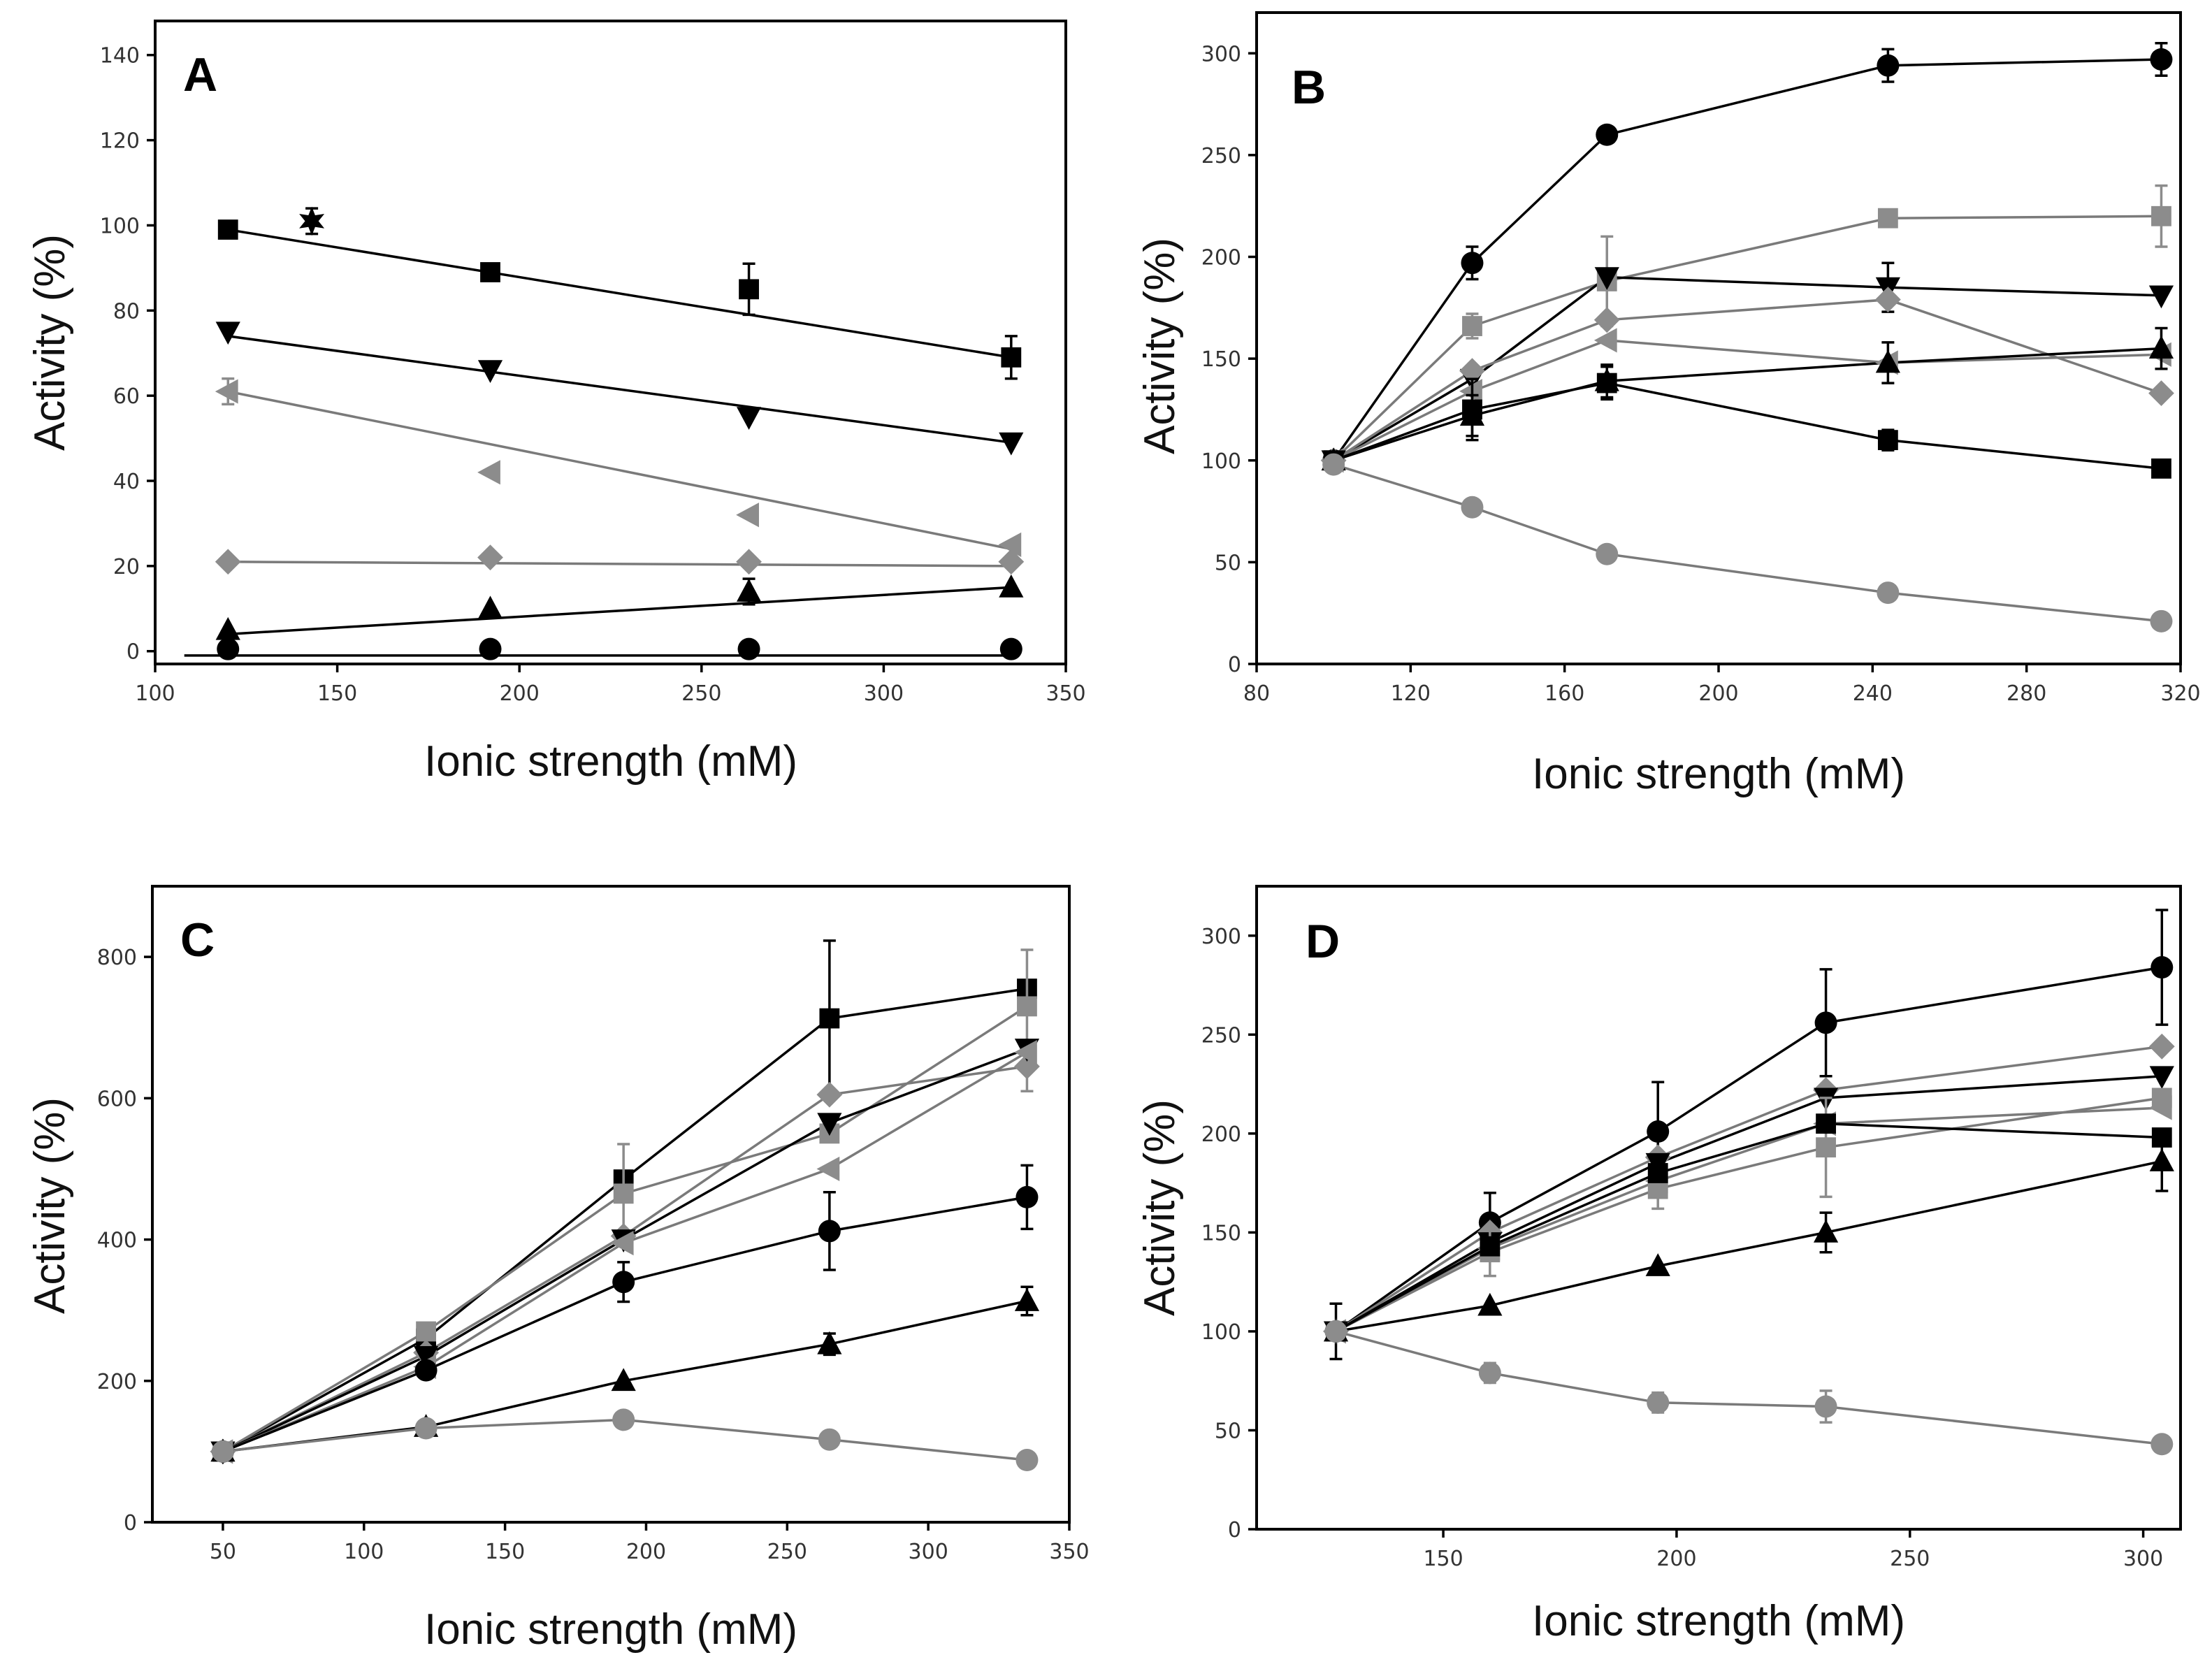 The width and height of the screenshot is (2212, 1669). Describe the element at coordinates (1873, 693) in the screenshot. I see `x-tick-label: 240` at that location.